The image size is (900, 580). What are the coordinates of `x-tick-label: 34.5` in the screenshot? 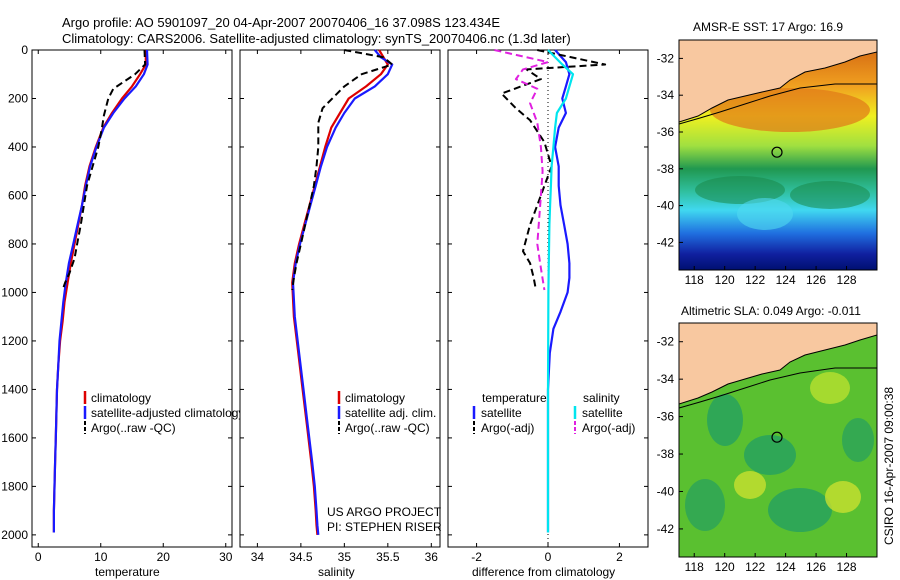 It's located at (301, 557).